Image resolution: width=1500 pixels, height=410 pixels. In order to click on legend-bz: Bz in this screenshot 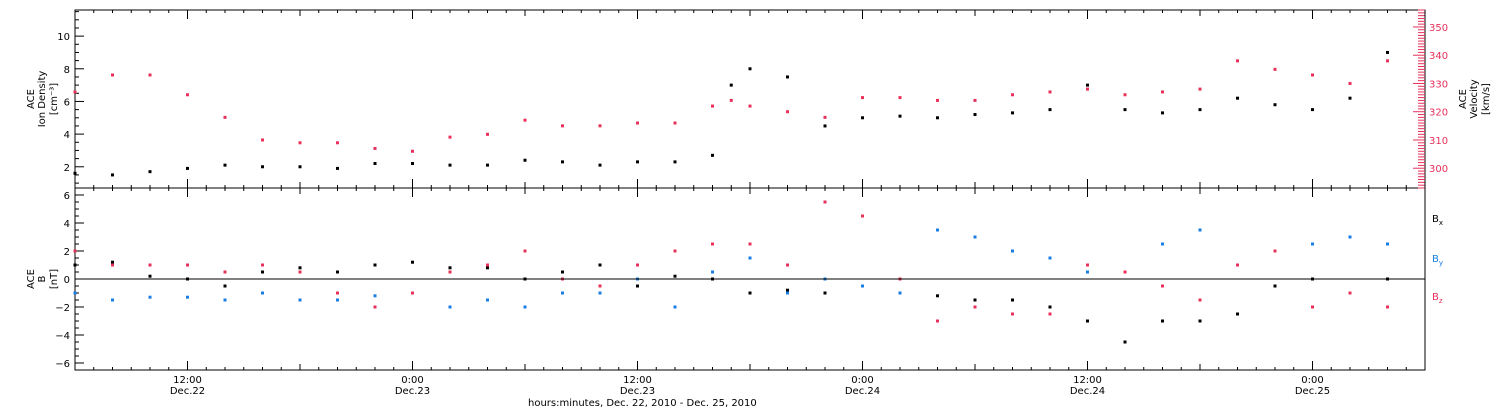, I will do `click(1437, 298)`.